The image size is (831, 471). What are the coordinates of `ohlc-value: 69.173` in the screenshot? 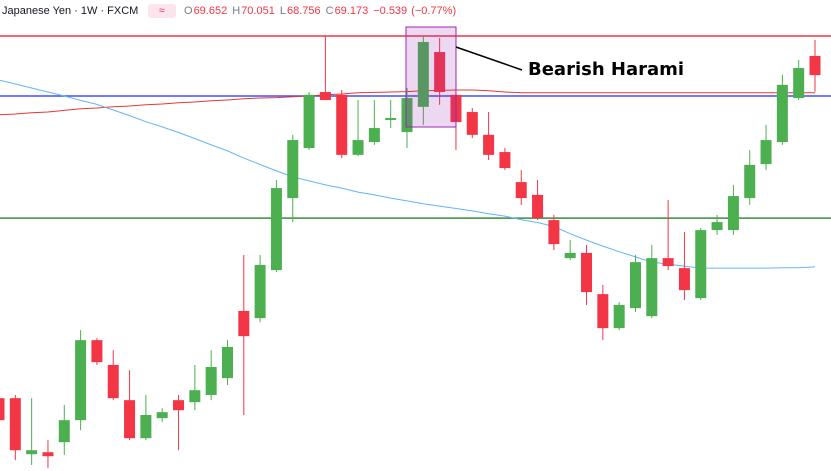 It's located at (352, 11).